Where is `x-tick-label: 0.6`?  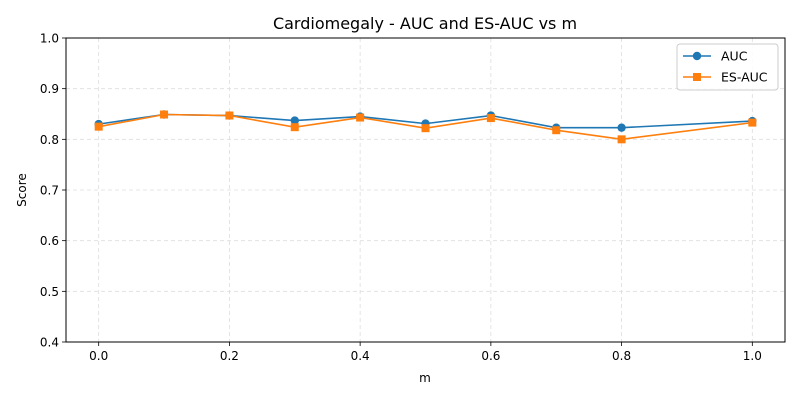 x-tick-label: 0.6 is located at coordinates (490, 356).